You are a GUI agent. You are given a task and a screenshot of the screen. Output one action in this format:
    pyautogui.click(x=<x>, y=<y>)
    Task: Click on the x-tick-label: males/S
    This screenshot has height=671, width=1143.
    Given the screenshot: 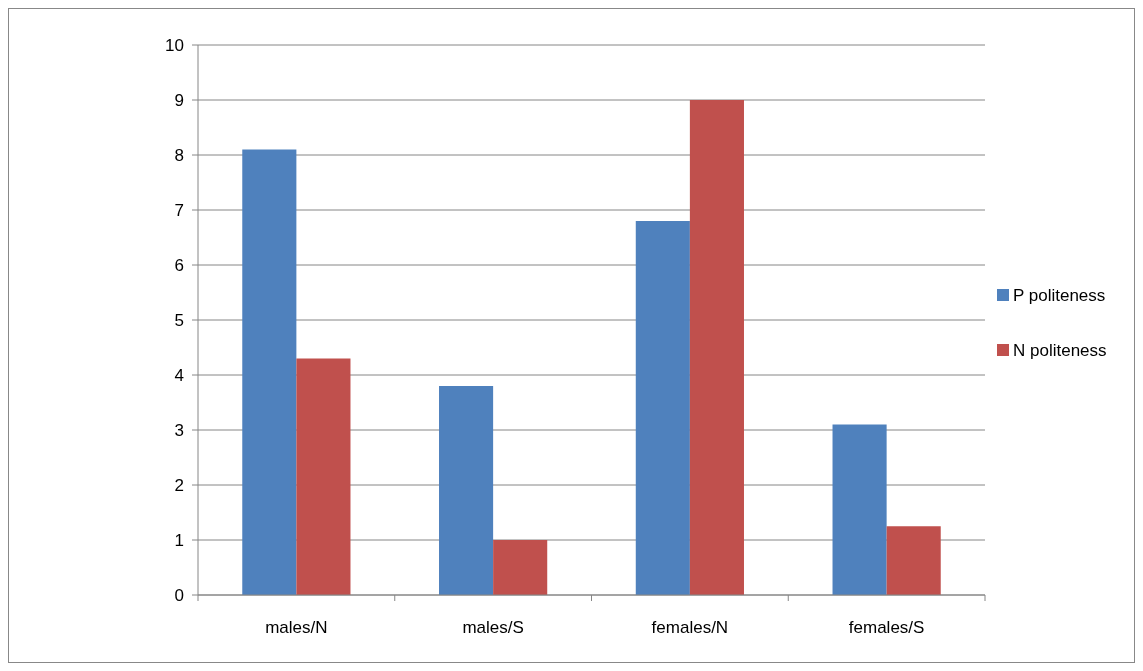 What is the action you would take?
    pyautogui.click(x=493, y=627)
    